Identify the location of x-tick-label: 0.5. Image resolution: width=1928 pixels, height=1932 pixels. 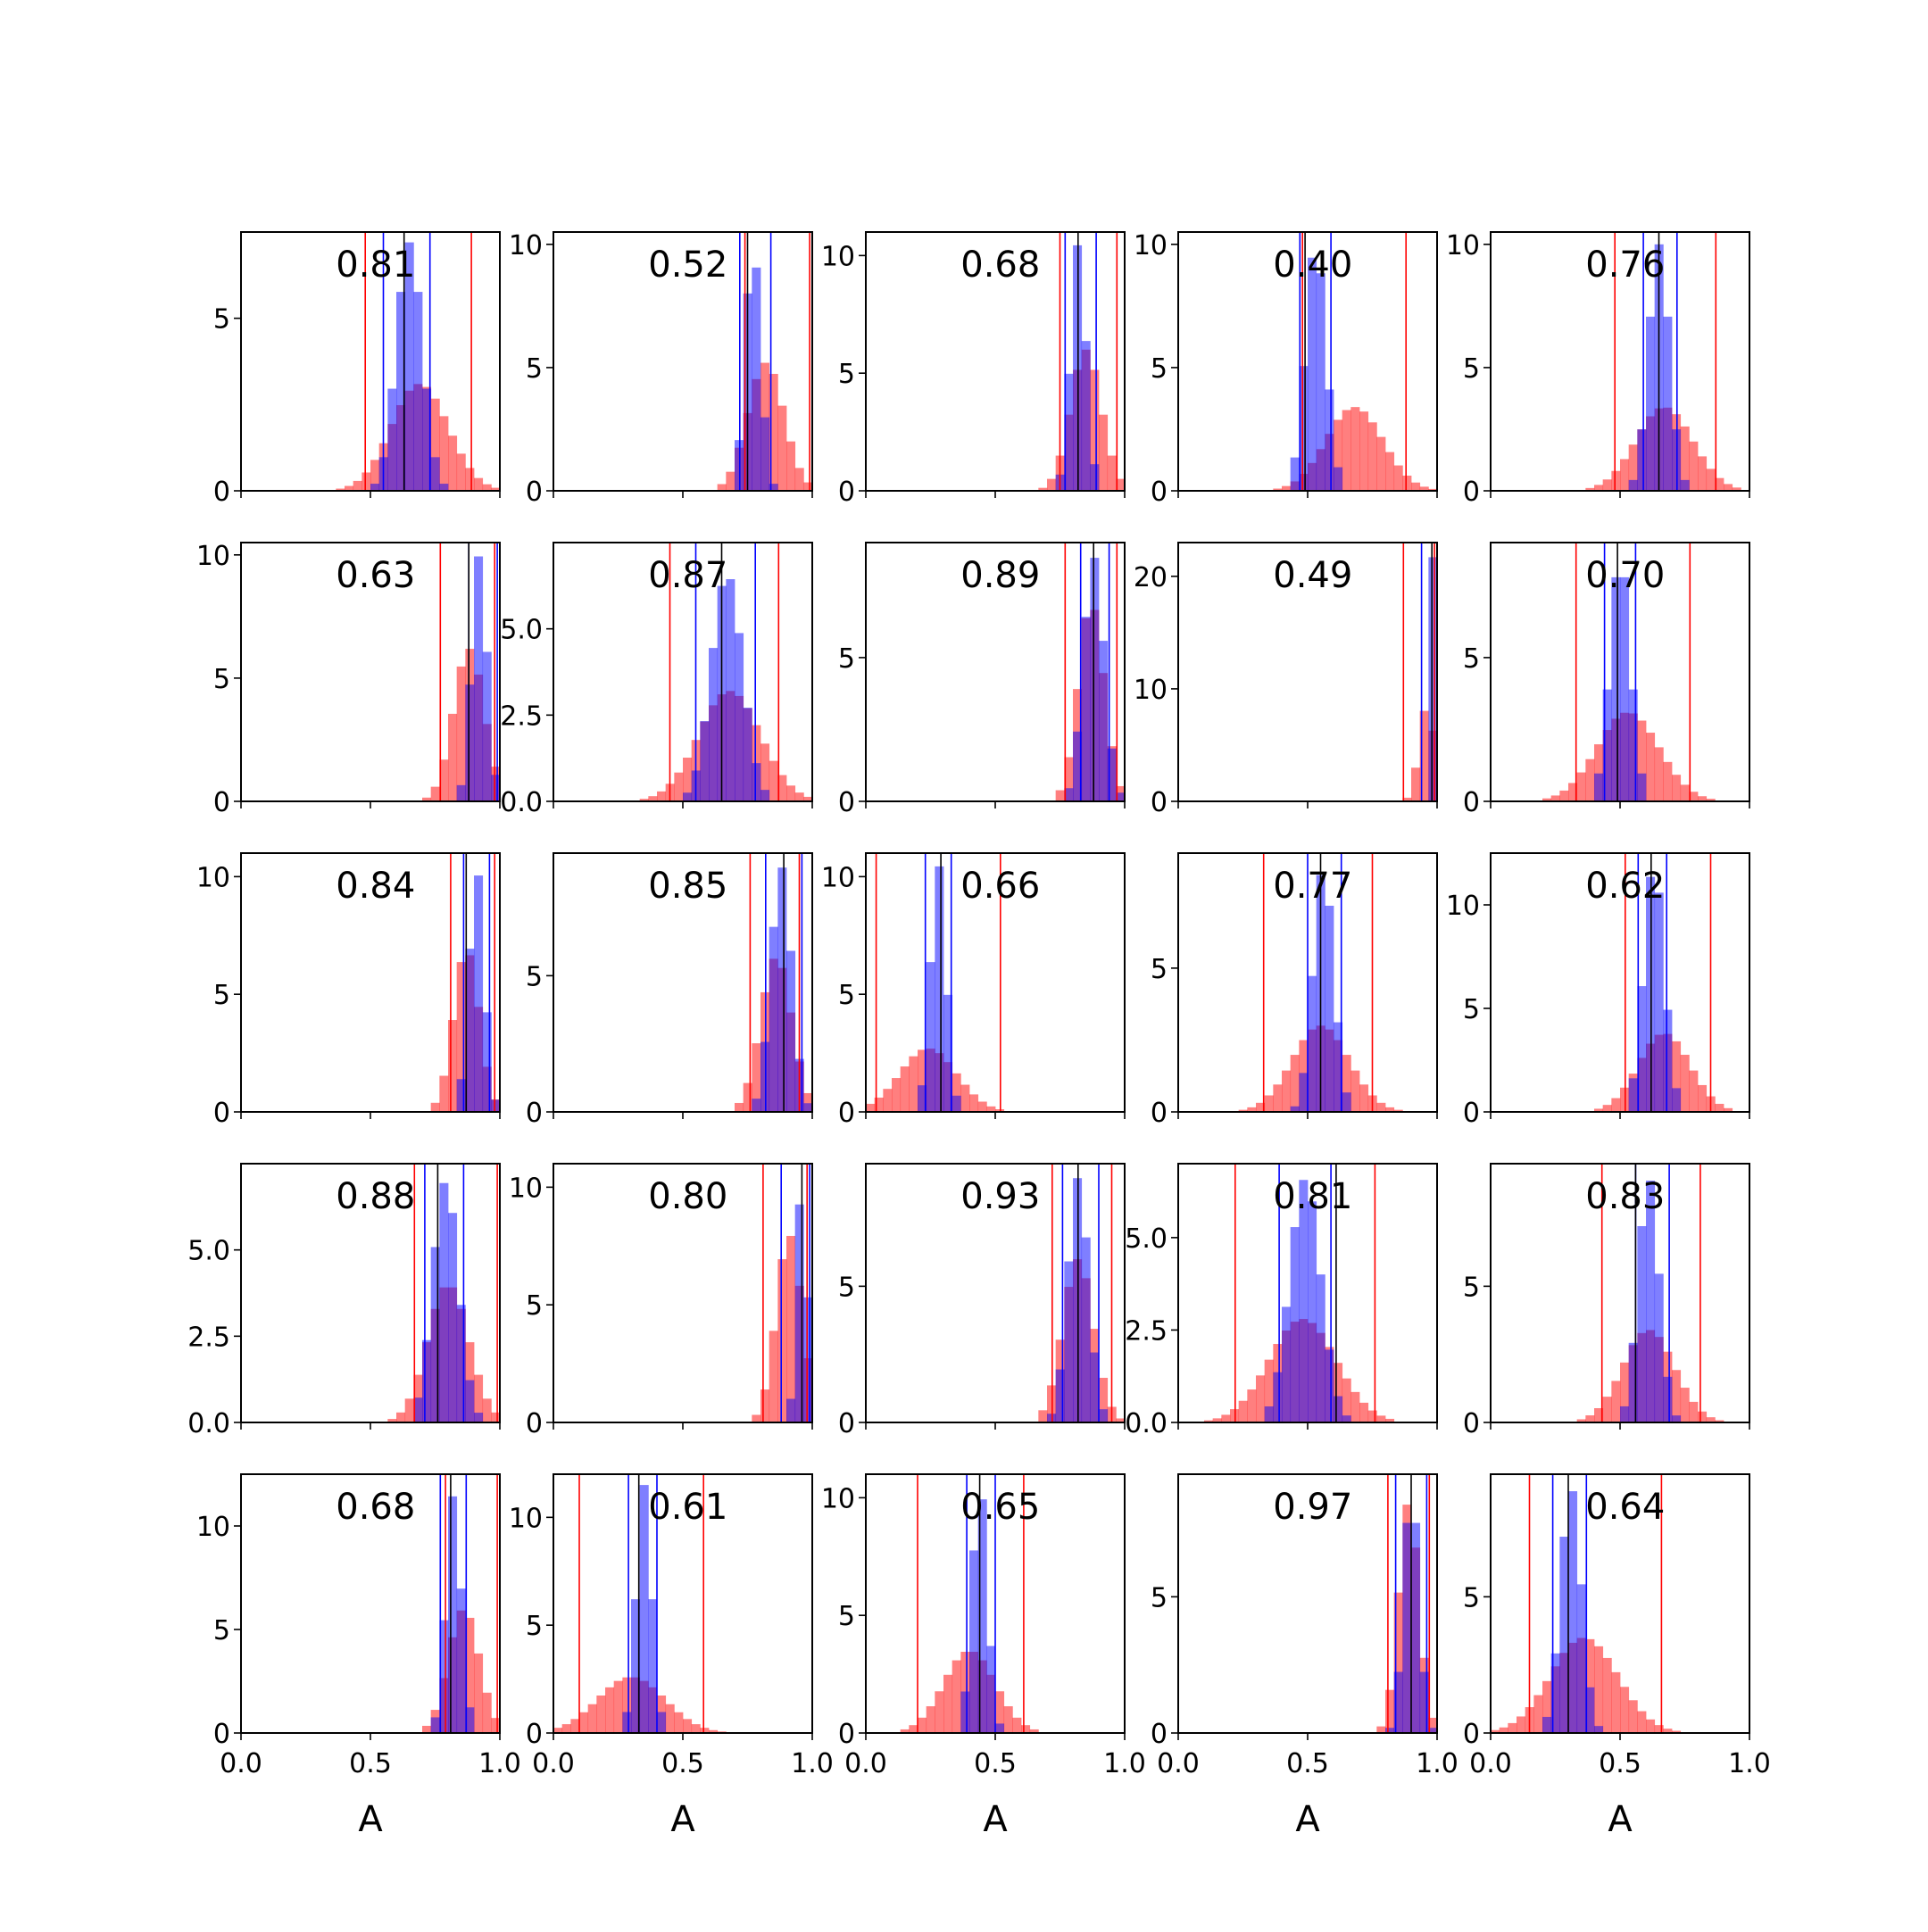
(1307, 1763).